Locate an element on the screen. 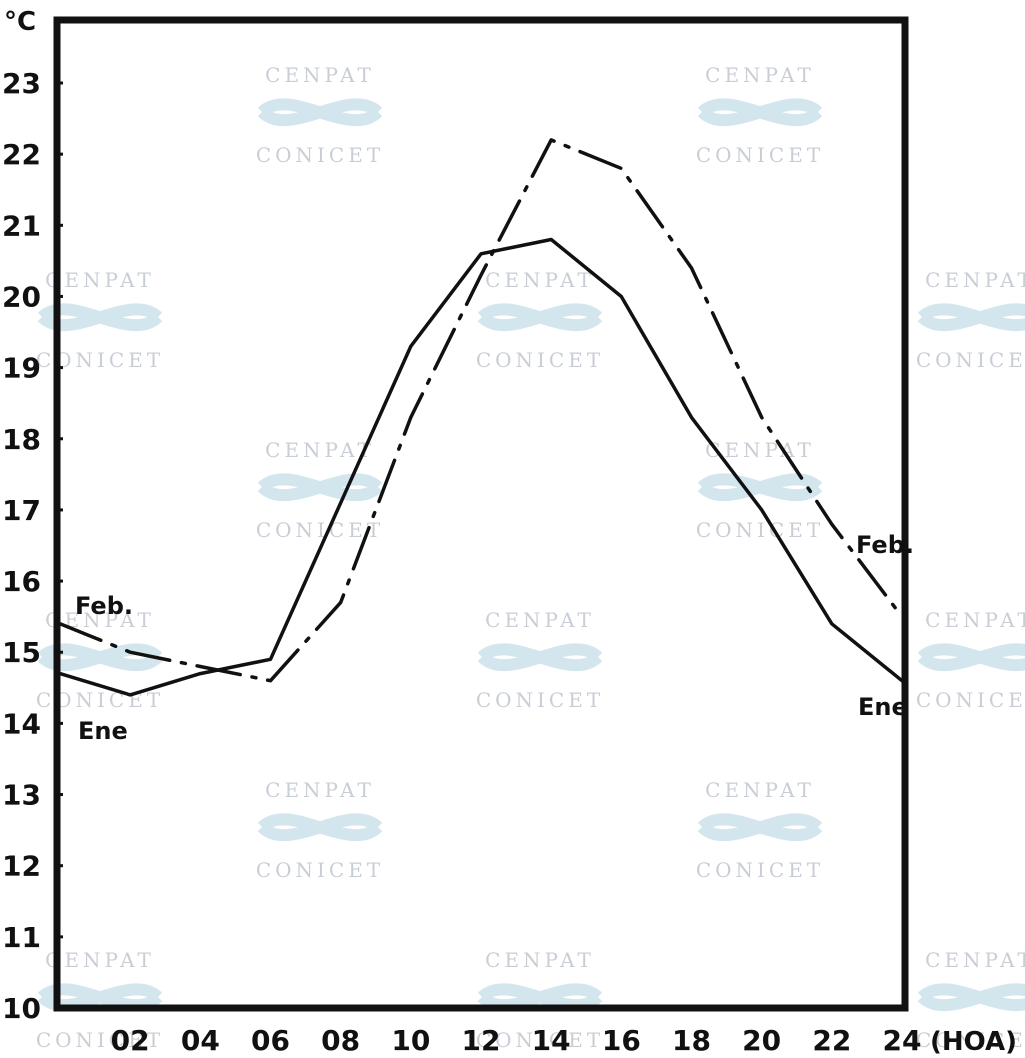 This screenshot has width=1025, height=1058. y-tick-label: 13 is located at coordinates (21, 795).